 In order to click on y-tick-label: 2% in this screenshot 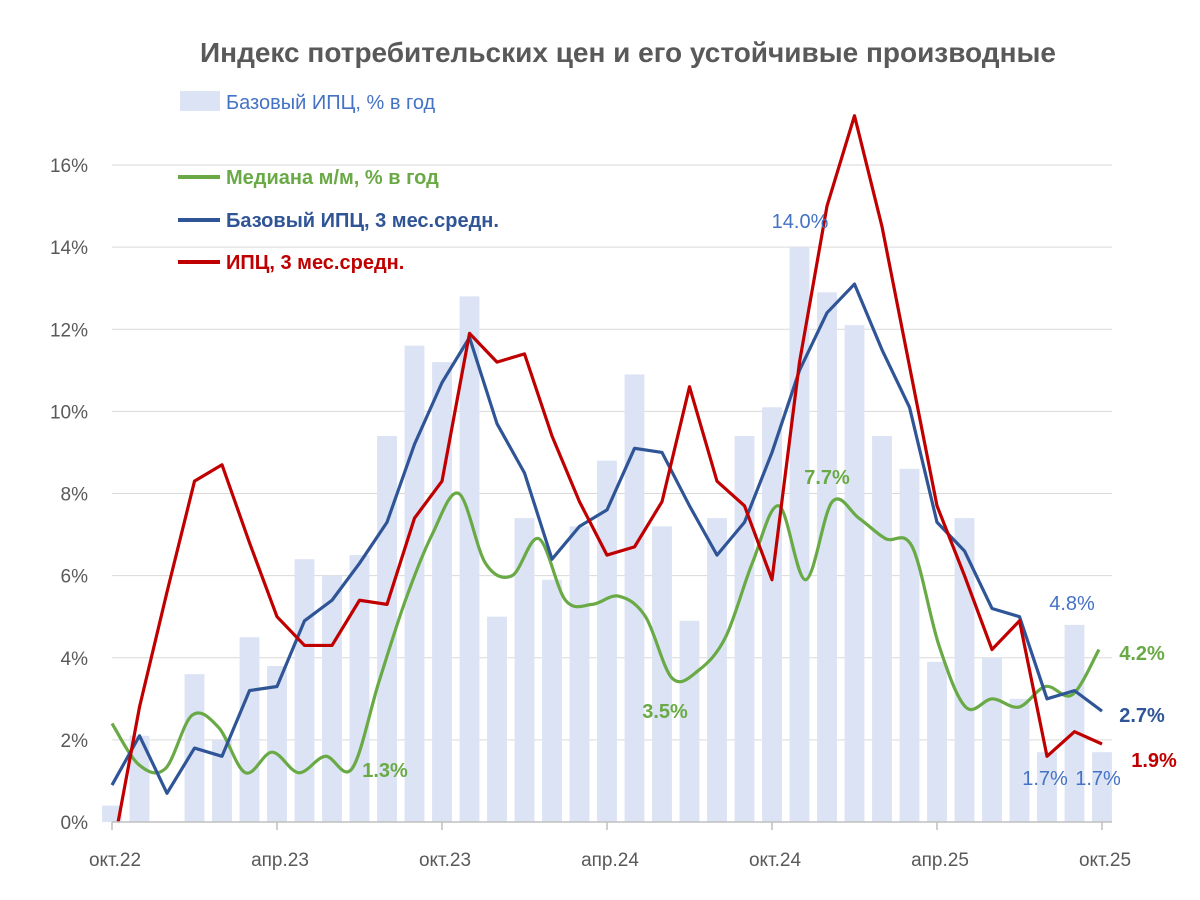, I will do `click(75, 741)`.